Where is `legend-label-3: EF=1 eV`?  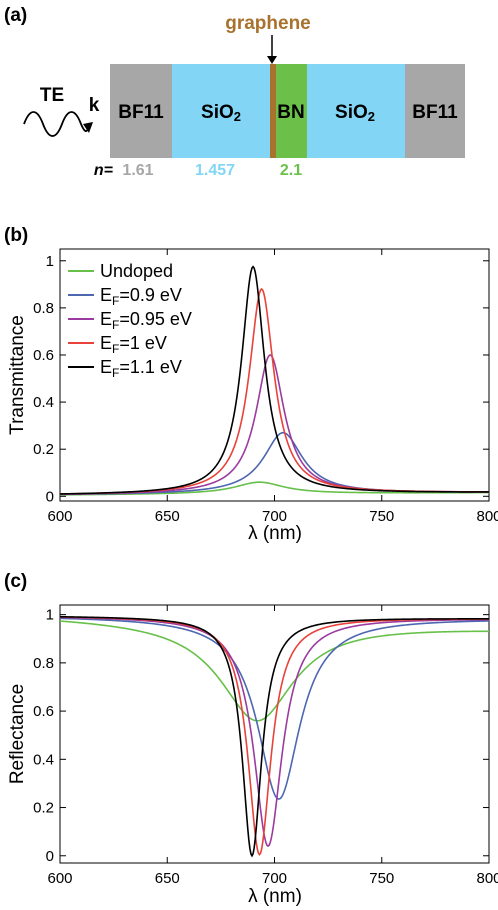 legend-label-3: EF=1 eV is located at coordinates (133, 344).